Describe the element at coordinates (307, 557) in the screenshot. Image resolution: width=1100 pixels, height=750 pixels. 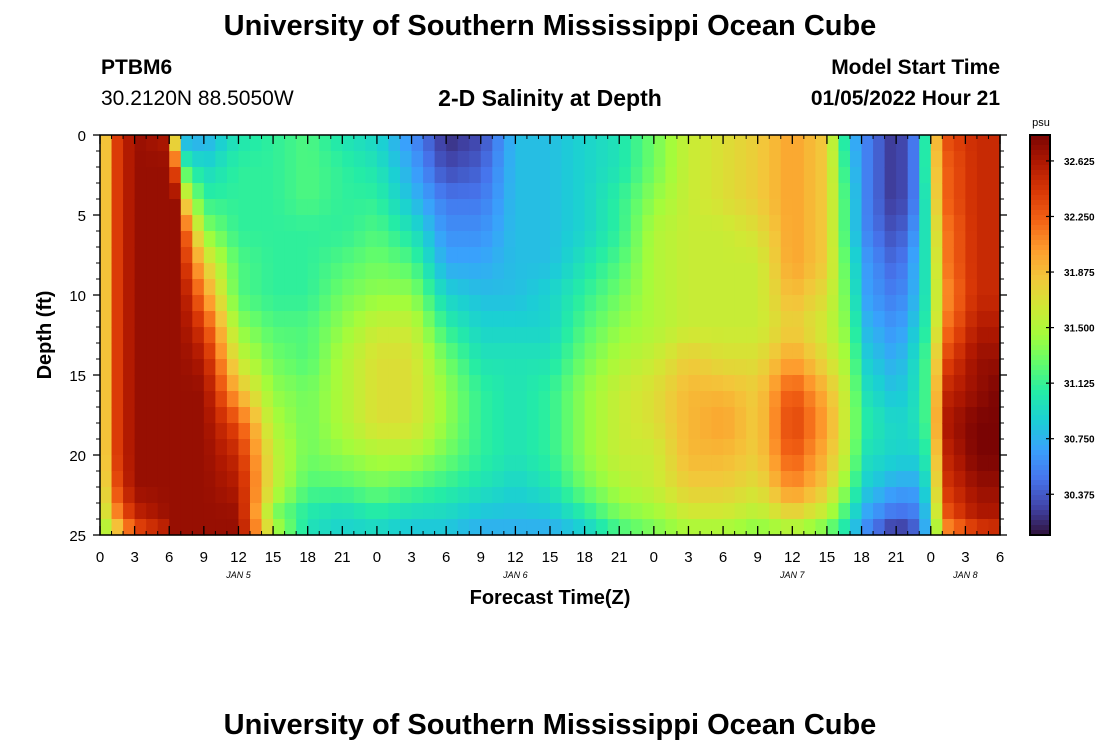
I see `x-tick-label: 18` at that location.